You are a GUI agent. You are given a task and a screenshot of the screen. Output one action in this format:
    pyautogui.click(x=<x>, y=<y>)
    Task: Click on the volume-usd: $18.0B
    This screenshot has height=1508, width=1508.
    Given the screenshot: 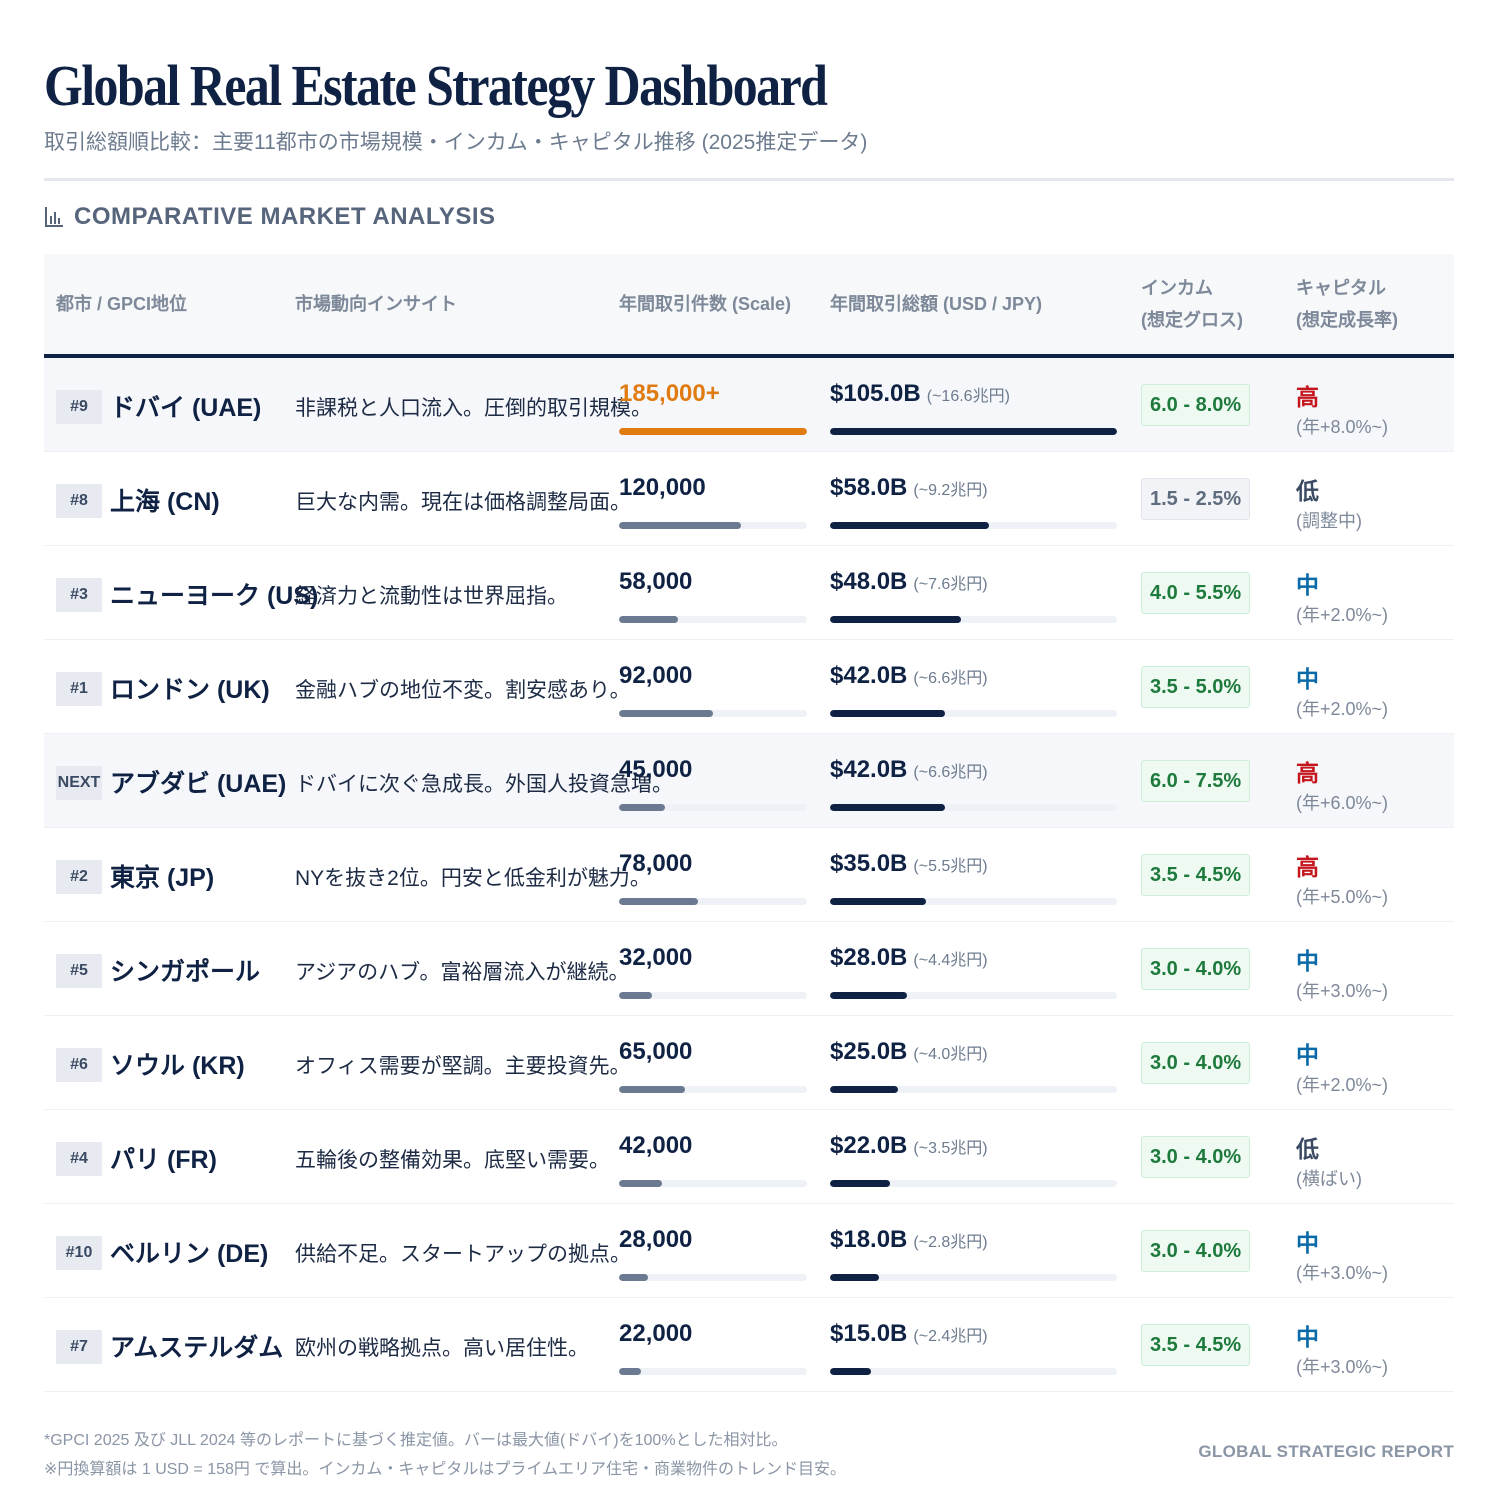 What is the action you would take?
    pyautogui.click(x=869, y=1239)
    